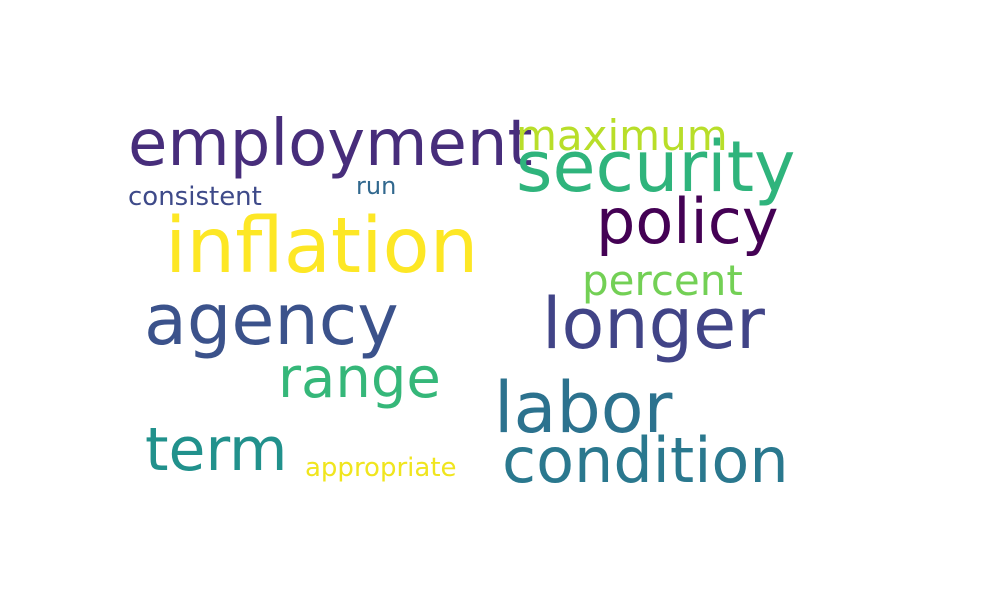 Image resolution: width=1000 pixels, height=600 pixels. Describe the element at coordinates (622, 135) in the screenshot. I see `word-maximum: maximum` at that location.